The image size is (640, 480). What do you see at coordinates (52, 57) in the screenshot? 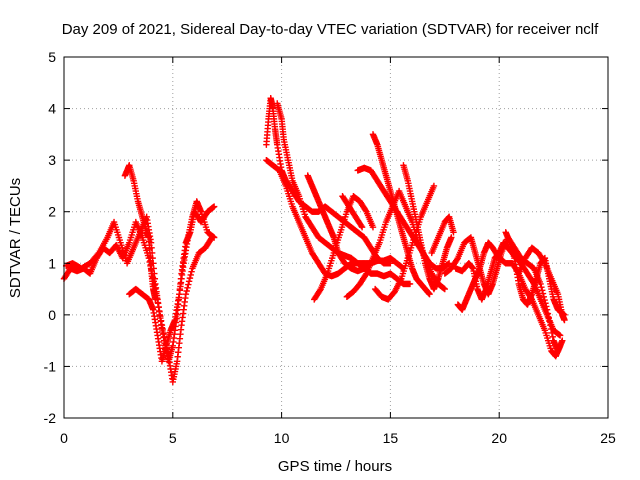
I see `y-tick-label: 5` at bounding box center [52, 57].